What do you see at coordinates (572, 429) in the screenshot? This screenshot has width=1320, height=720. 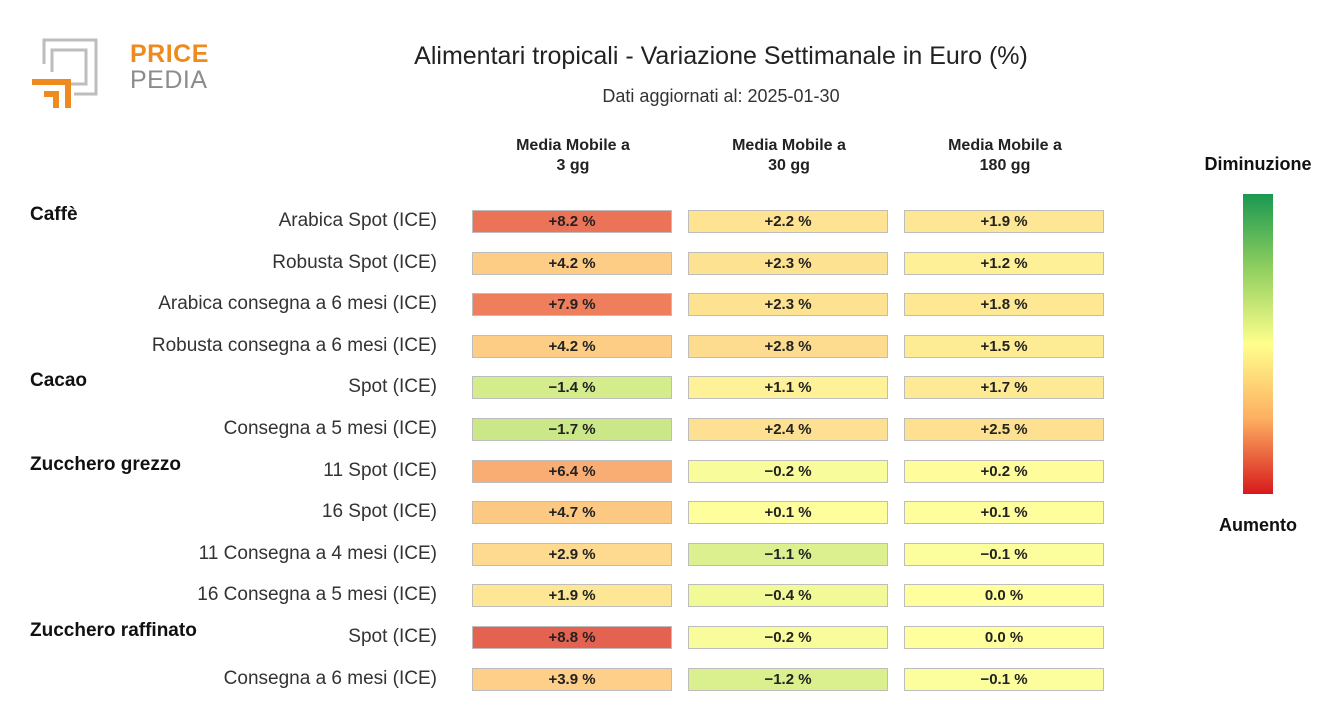 I see `heatmap-cell: −1.7 %` at bounding box center [572, 429].